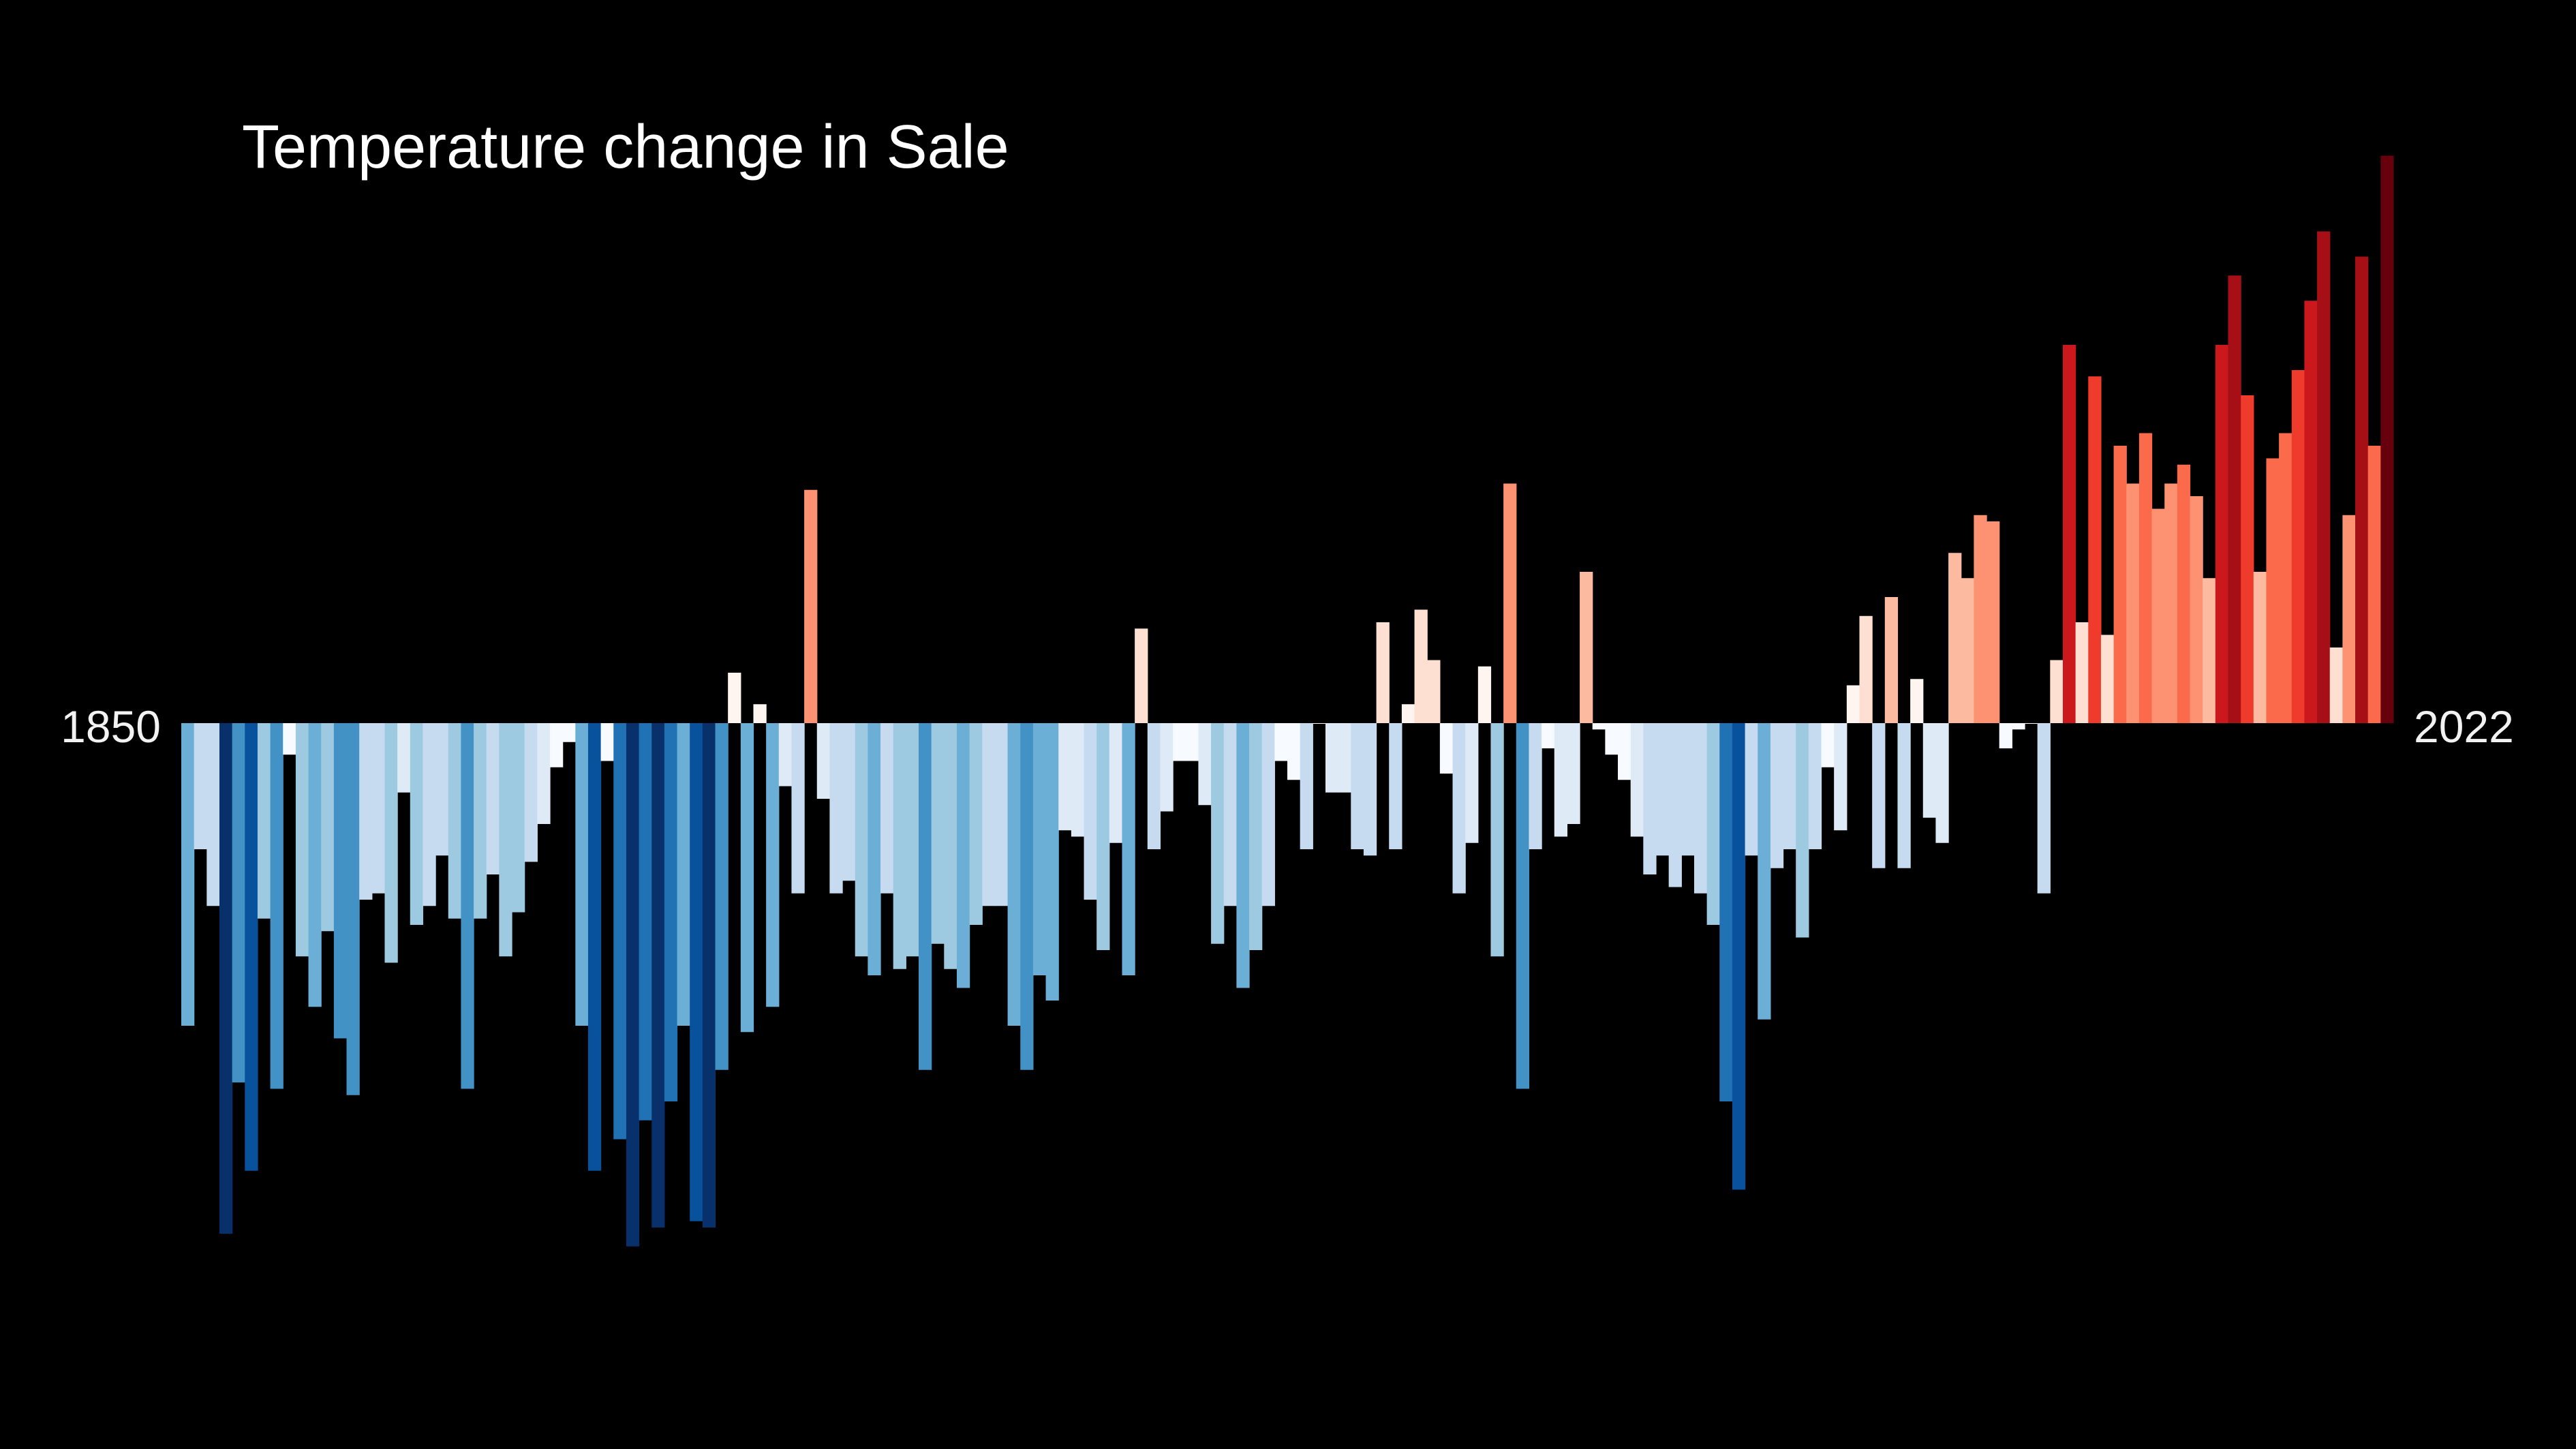 Image resolution: width=2576 pixels, height=1449 pixels. What do you see at coordinates (2374, 584) in the screenshot?
I see `bar-year-2022` at bounding box center [2374, 584].